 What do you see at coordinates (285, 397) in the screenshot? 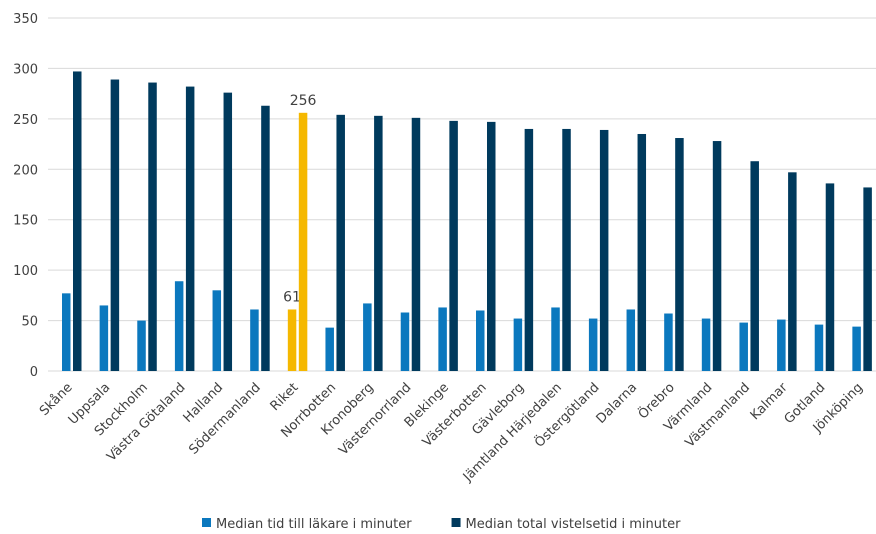
I see `x-tick-label: Riket` at bounding box center [285, 397].